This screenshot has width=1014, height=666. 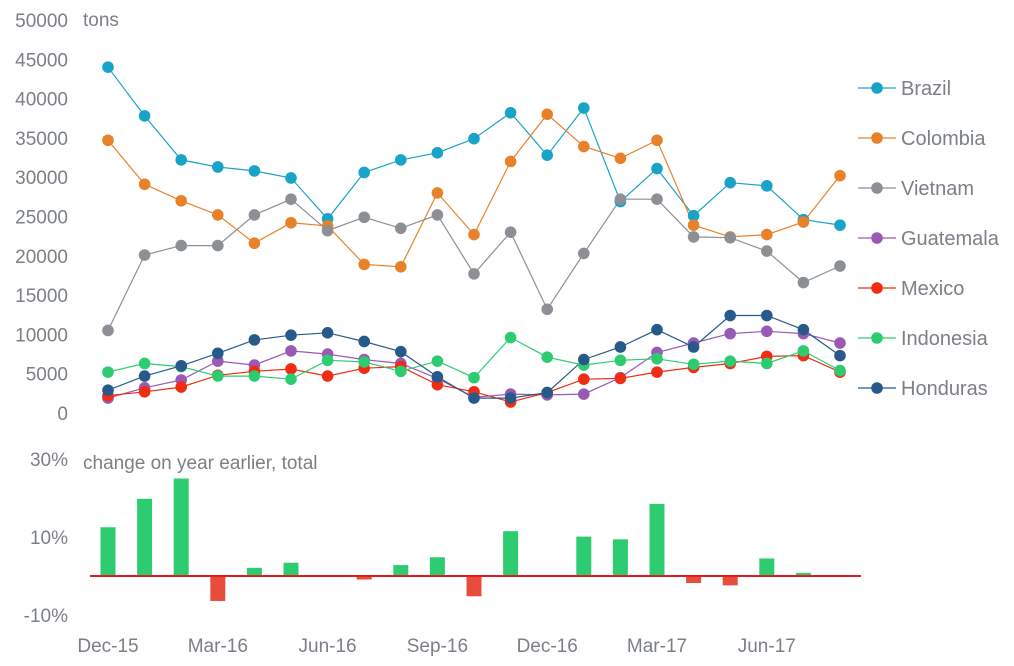 What do you see at coordinates (926, 89) in the screenshot?
I see `legend-label-brazil: Brazil` at bounding box center [926, 89].